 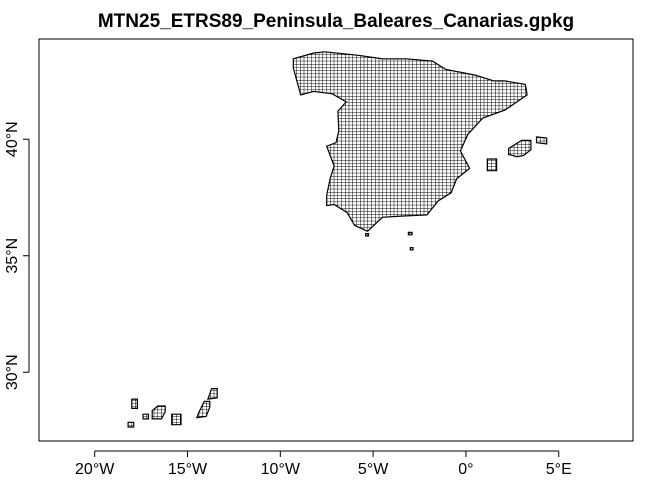 I want to click on x-tick-label: 5°W, so click(x=373, y=469).